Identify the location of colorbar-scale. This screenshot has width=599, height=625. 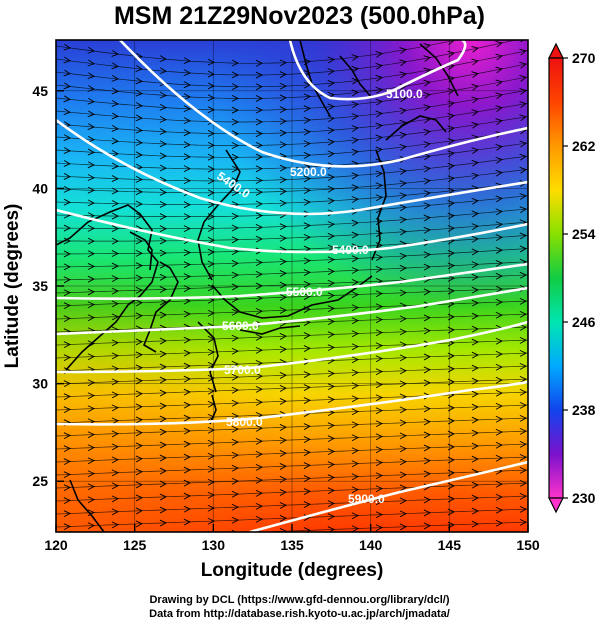
(556, 278).